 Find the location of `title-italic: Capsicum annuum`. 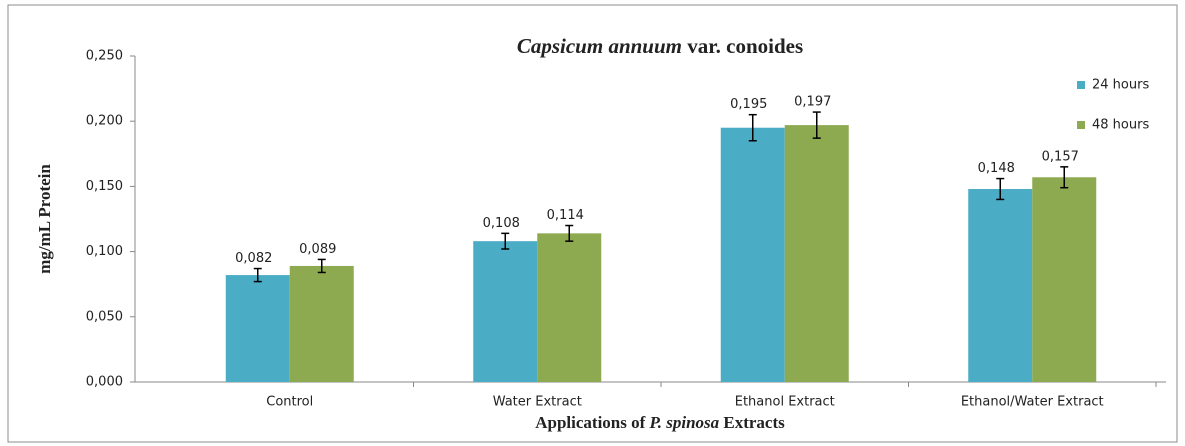

title-italic: Capsicum annuum is located at coordinates (599, 46).